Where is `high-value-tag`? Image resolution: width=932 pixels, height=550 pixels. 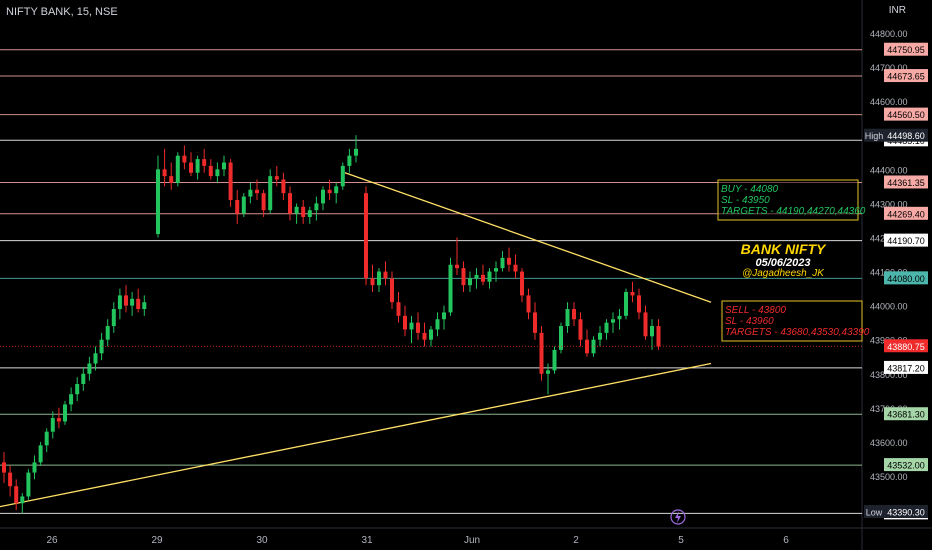 high-value-tag is located at coordinates (906, 135).